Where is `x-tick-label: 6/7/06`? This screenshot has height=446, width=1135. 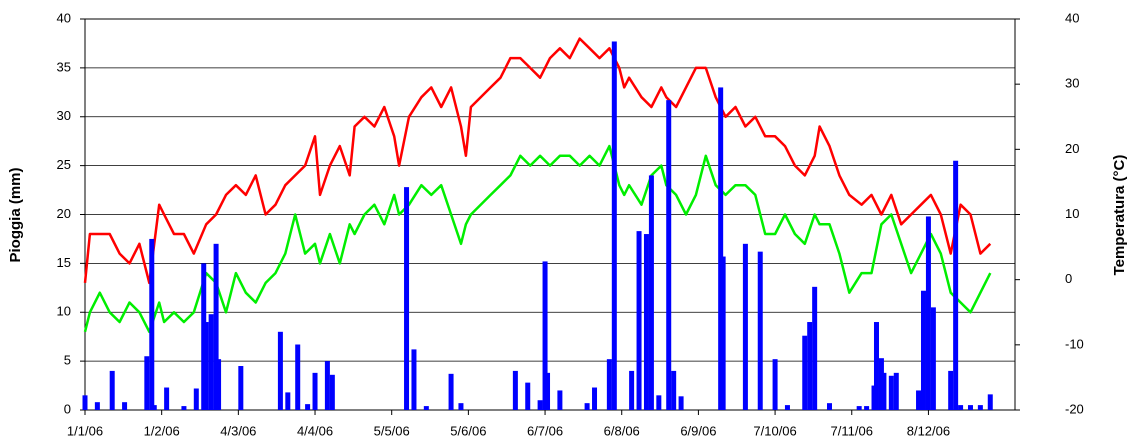
x-tick-label: 6/7/06 is located at coordinates (545, 430).